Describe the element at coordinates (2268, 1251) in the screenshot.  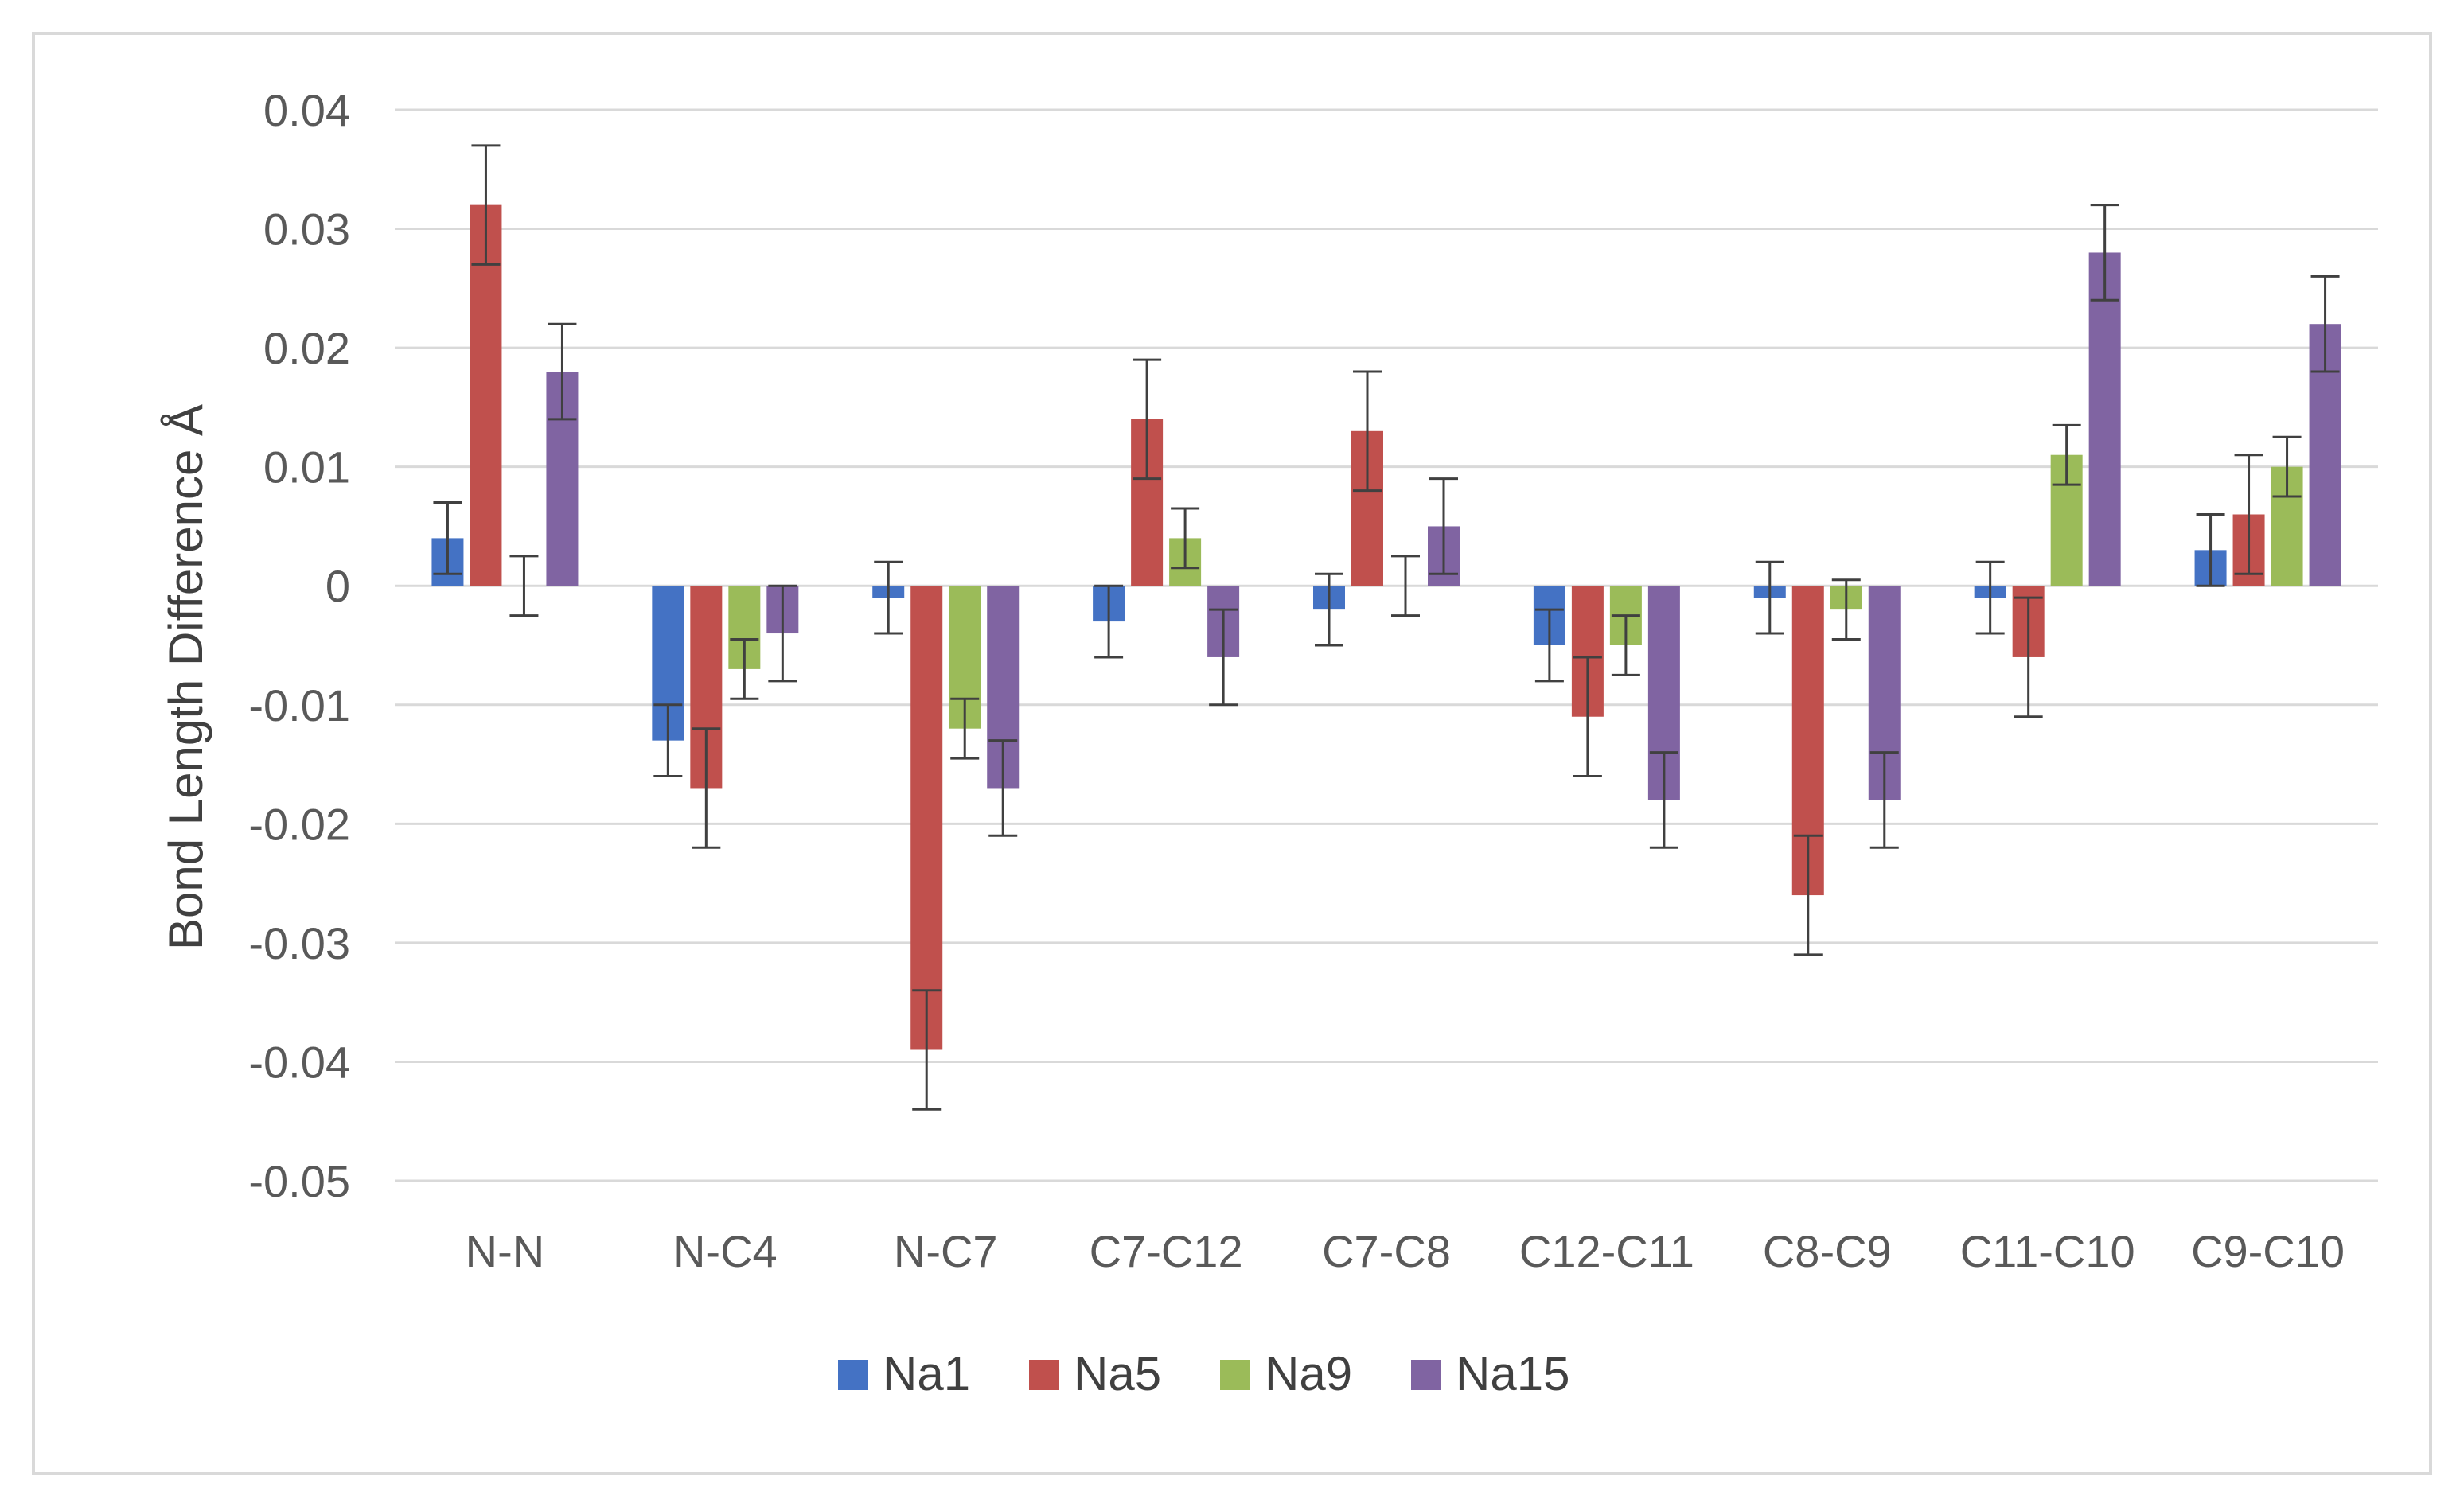
I see `x-tick-label: C9-C10` at that location.